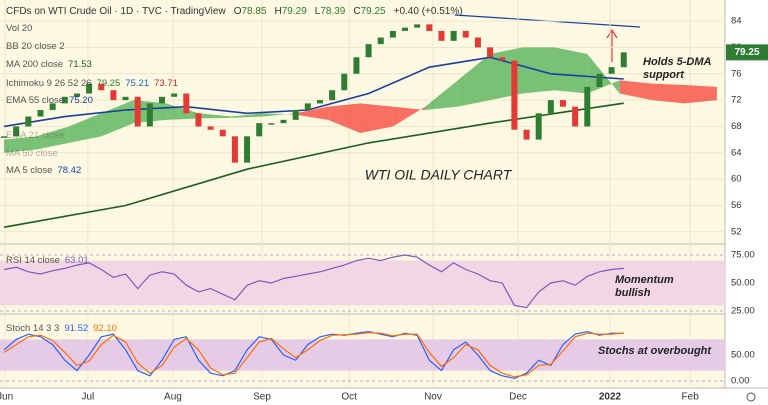  I want to click on y-tick-label: 0.00, so click(740, 381).